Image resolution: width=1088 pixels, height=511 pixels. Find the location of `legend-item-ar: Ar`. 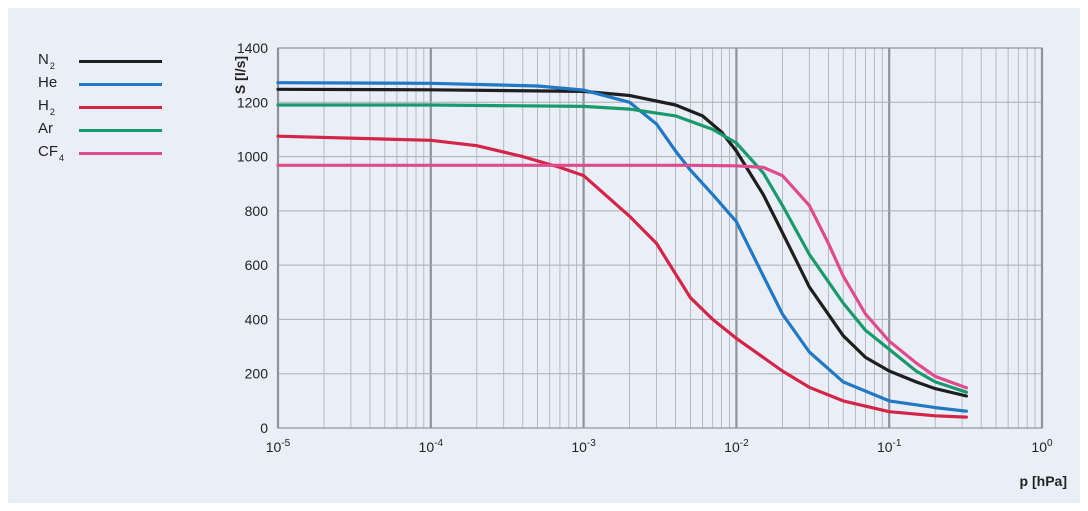

legend-item-ar: Ar is located at coordinates (103, 130).